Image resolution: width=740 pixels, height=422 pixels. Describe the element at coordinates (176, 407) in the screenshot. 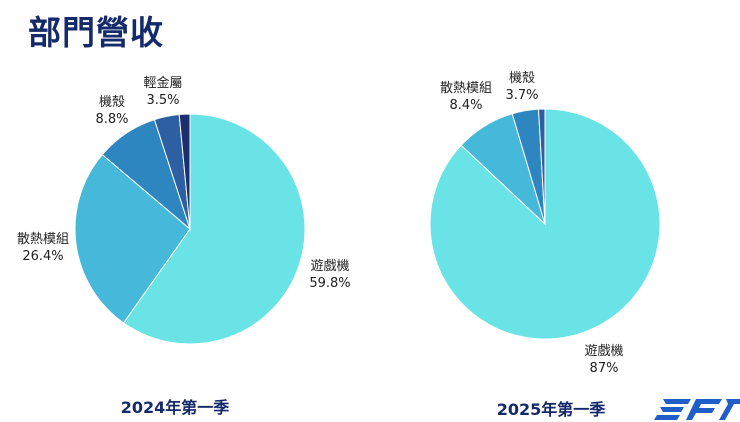

I see `pie-2024-caption: 2024年第一季` at that location.